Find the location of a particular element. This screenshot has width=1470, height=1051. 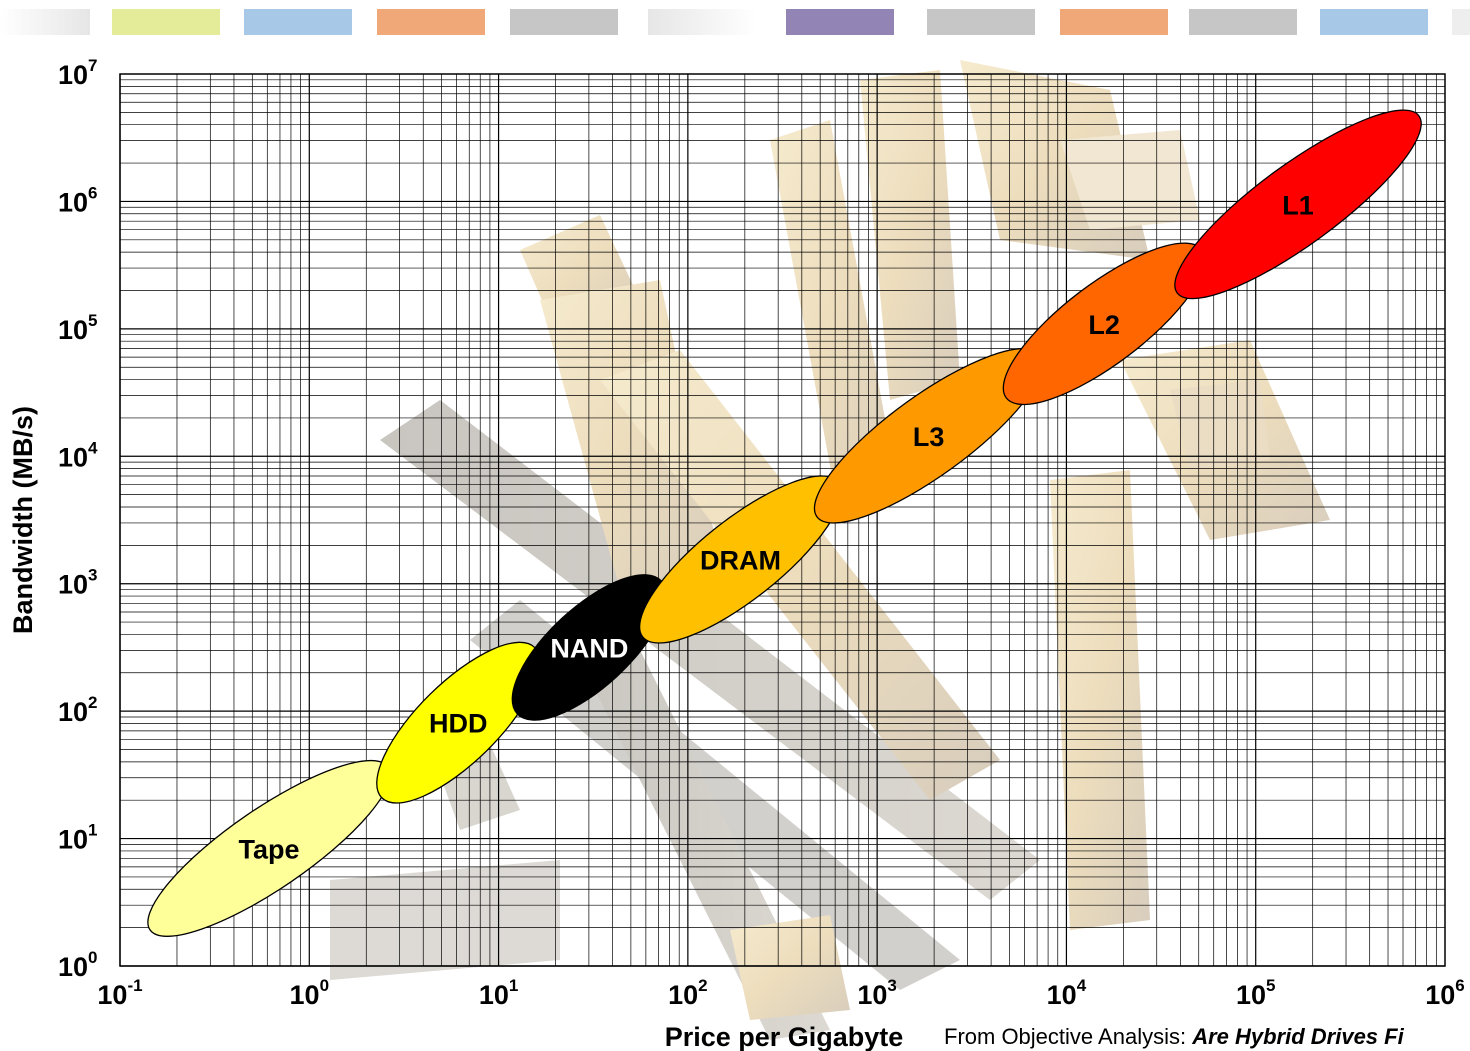

region-shape is located at coordinates (1298, 204).